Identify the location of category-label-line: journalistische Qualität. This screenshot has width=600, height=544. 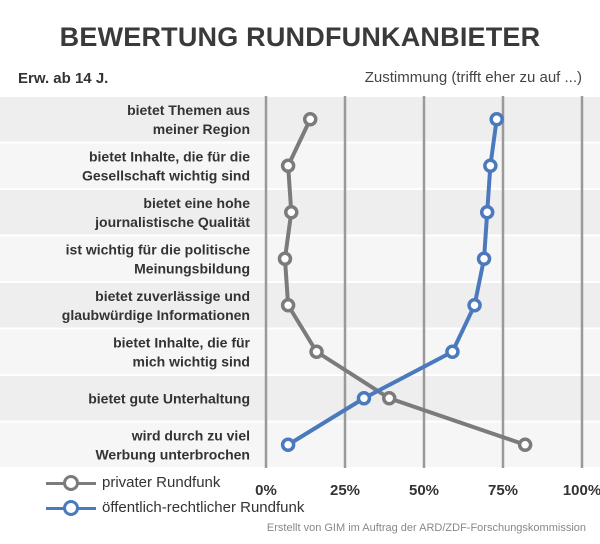
(172, 222).